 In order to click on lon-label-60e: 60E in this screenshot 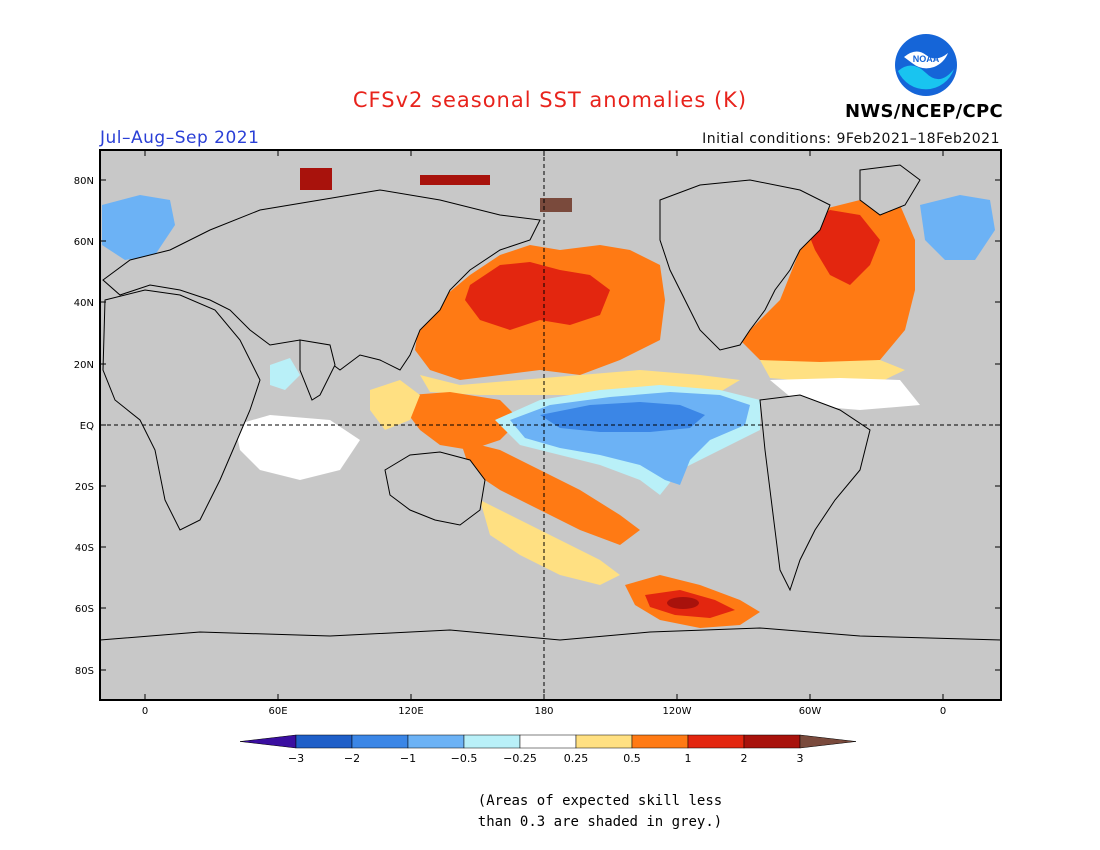, I will do `click(277, 711)`.